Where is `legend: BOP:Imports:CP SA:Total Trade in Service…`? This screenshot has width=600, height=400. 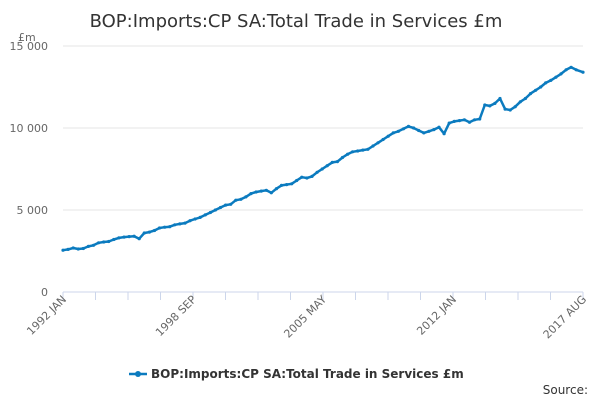
legend: BOP:Imports:CP SA:Total Trade in Service… is located at coordinates (296, 374).